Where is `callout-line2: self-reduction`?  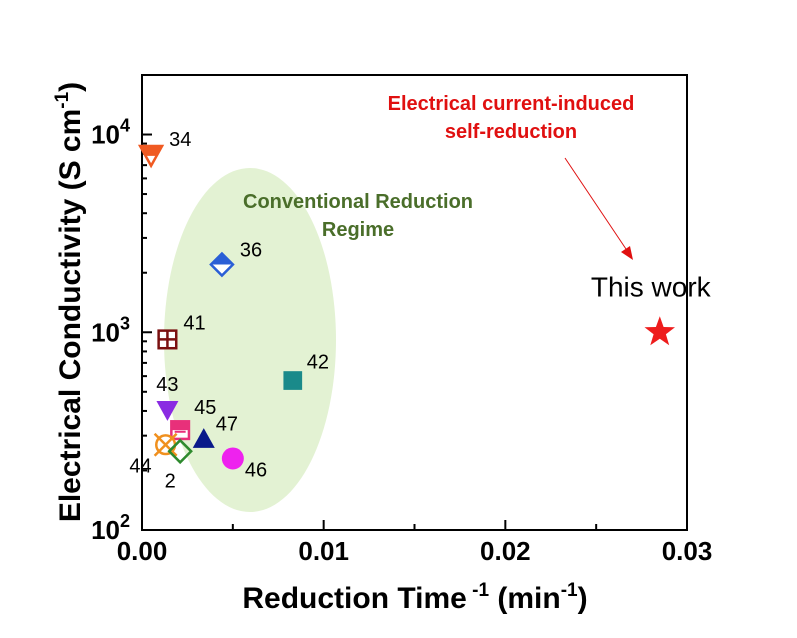
callout-line2: self-reduction is located at coordinates (511, 132).